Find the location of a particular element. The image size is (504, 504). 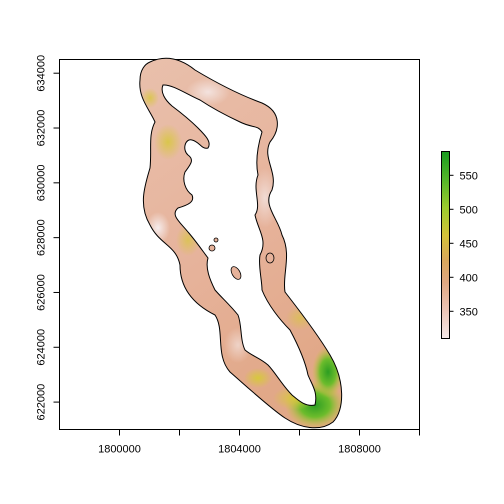

legend-tick-label: 550 is located at coordinates (469, 176).